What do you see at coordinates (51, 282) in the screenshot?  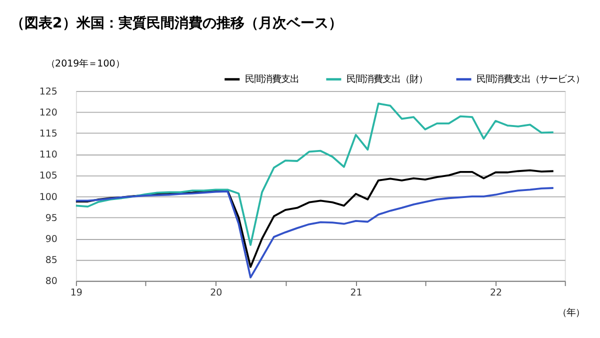 I see `y-tick-label: 80` at bounding box center [51, 282].